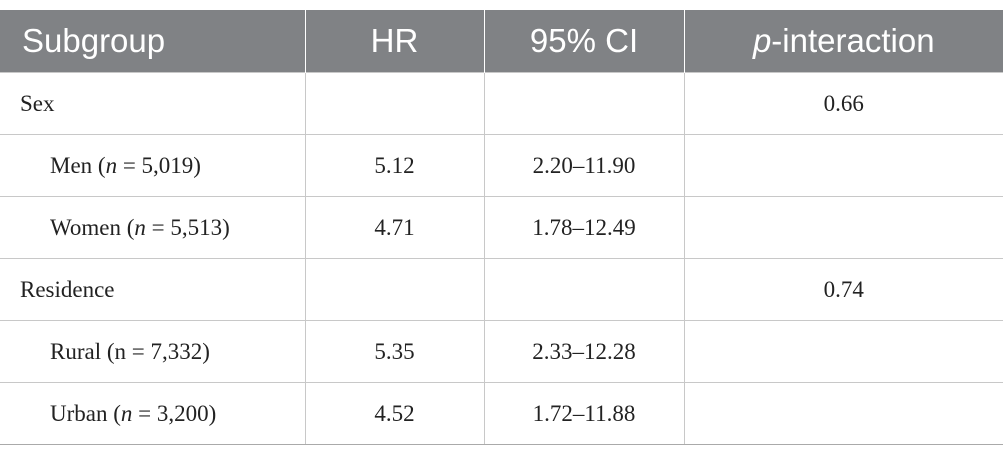 This screenshot has width=1005, height=470. What do you see at coordinates (762, 40) in the screenshot?
I see `text-segment: p` at bounding box center [762, 40].